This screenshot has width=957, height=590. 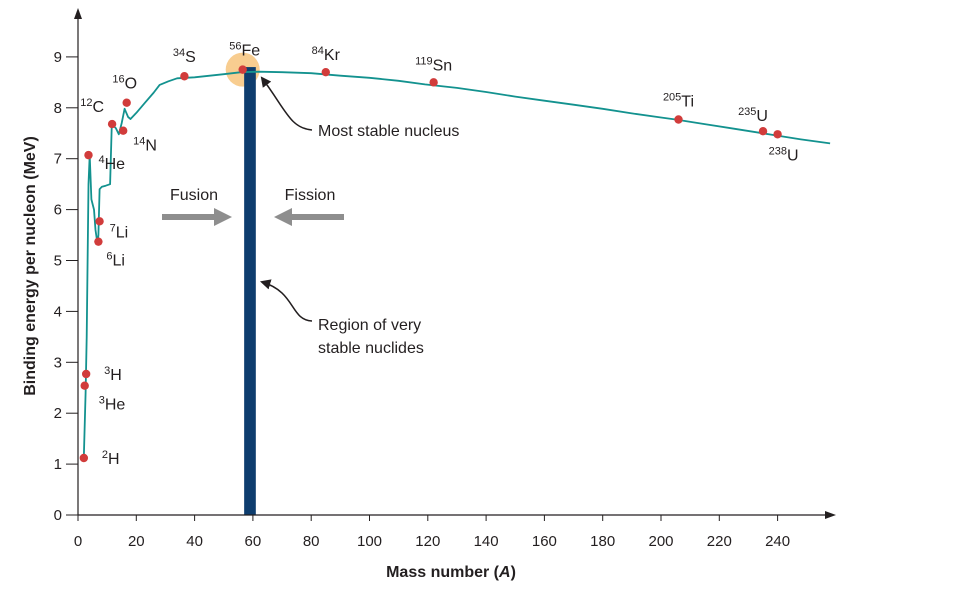 What do you see at coordinates (602, 541) in the screenshot?
I see `x-tick-label-180: 180` at bounding box center [602, 541].